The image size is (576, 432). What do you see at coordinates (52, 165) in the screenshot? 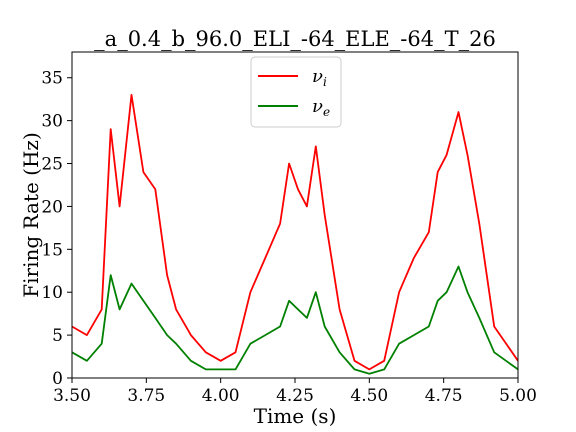
I see `y-tick-label: 25` at bounding box center [52, 165].